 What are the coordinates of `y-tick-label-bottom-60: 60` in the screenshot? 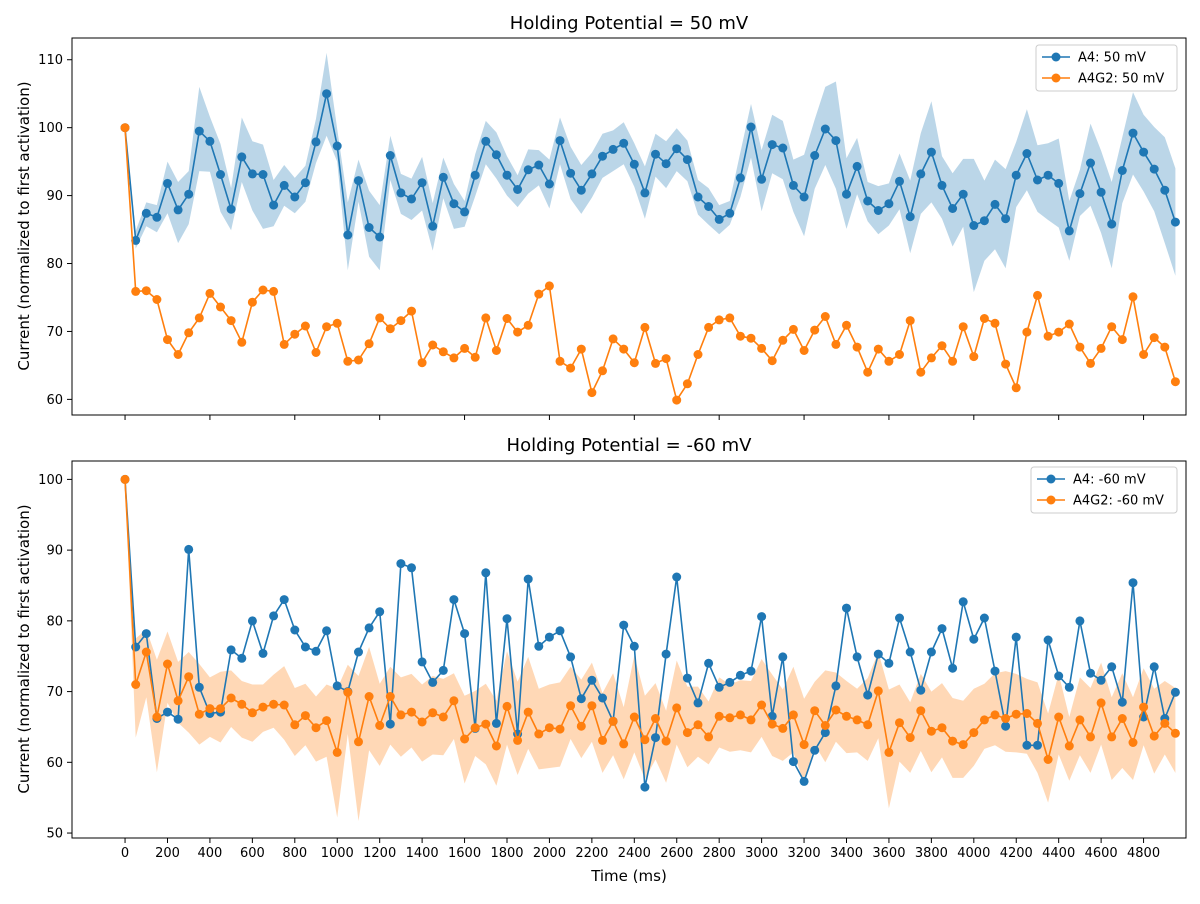 It's located at (54, 763).